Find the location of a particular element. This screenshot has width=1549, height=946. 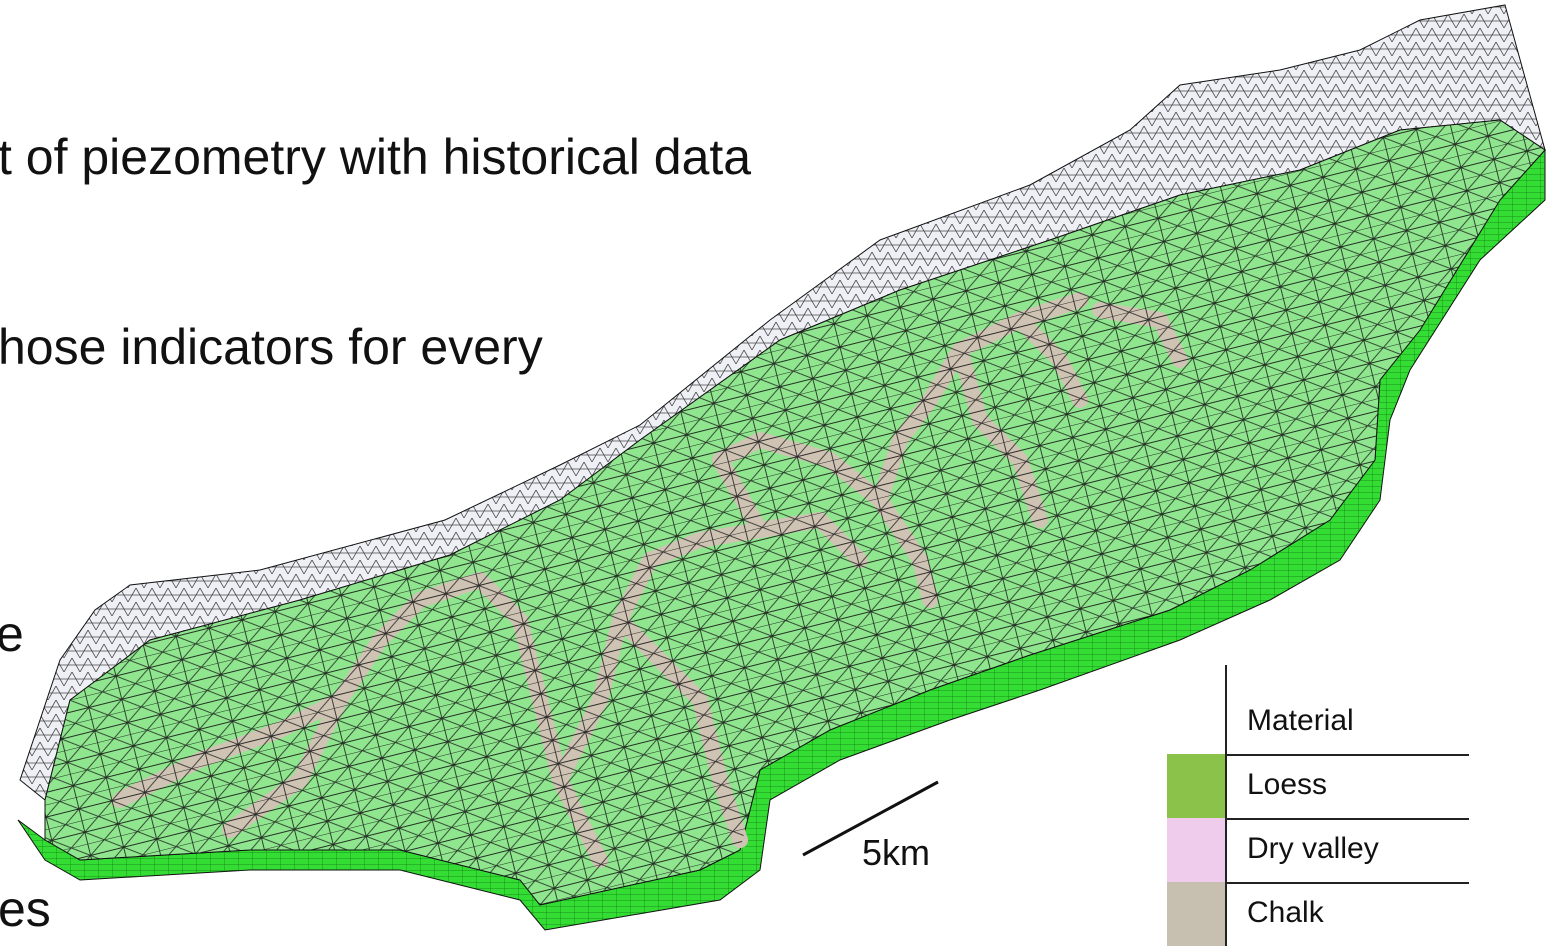

legend-label-loess: Loess is located at coordinates (1287, 785).